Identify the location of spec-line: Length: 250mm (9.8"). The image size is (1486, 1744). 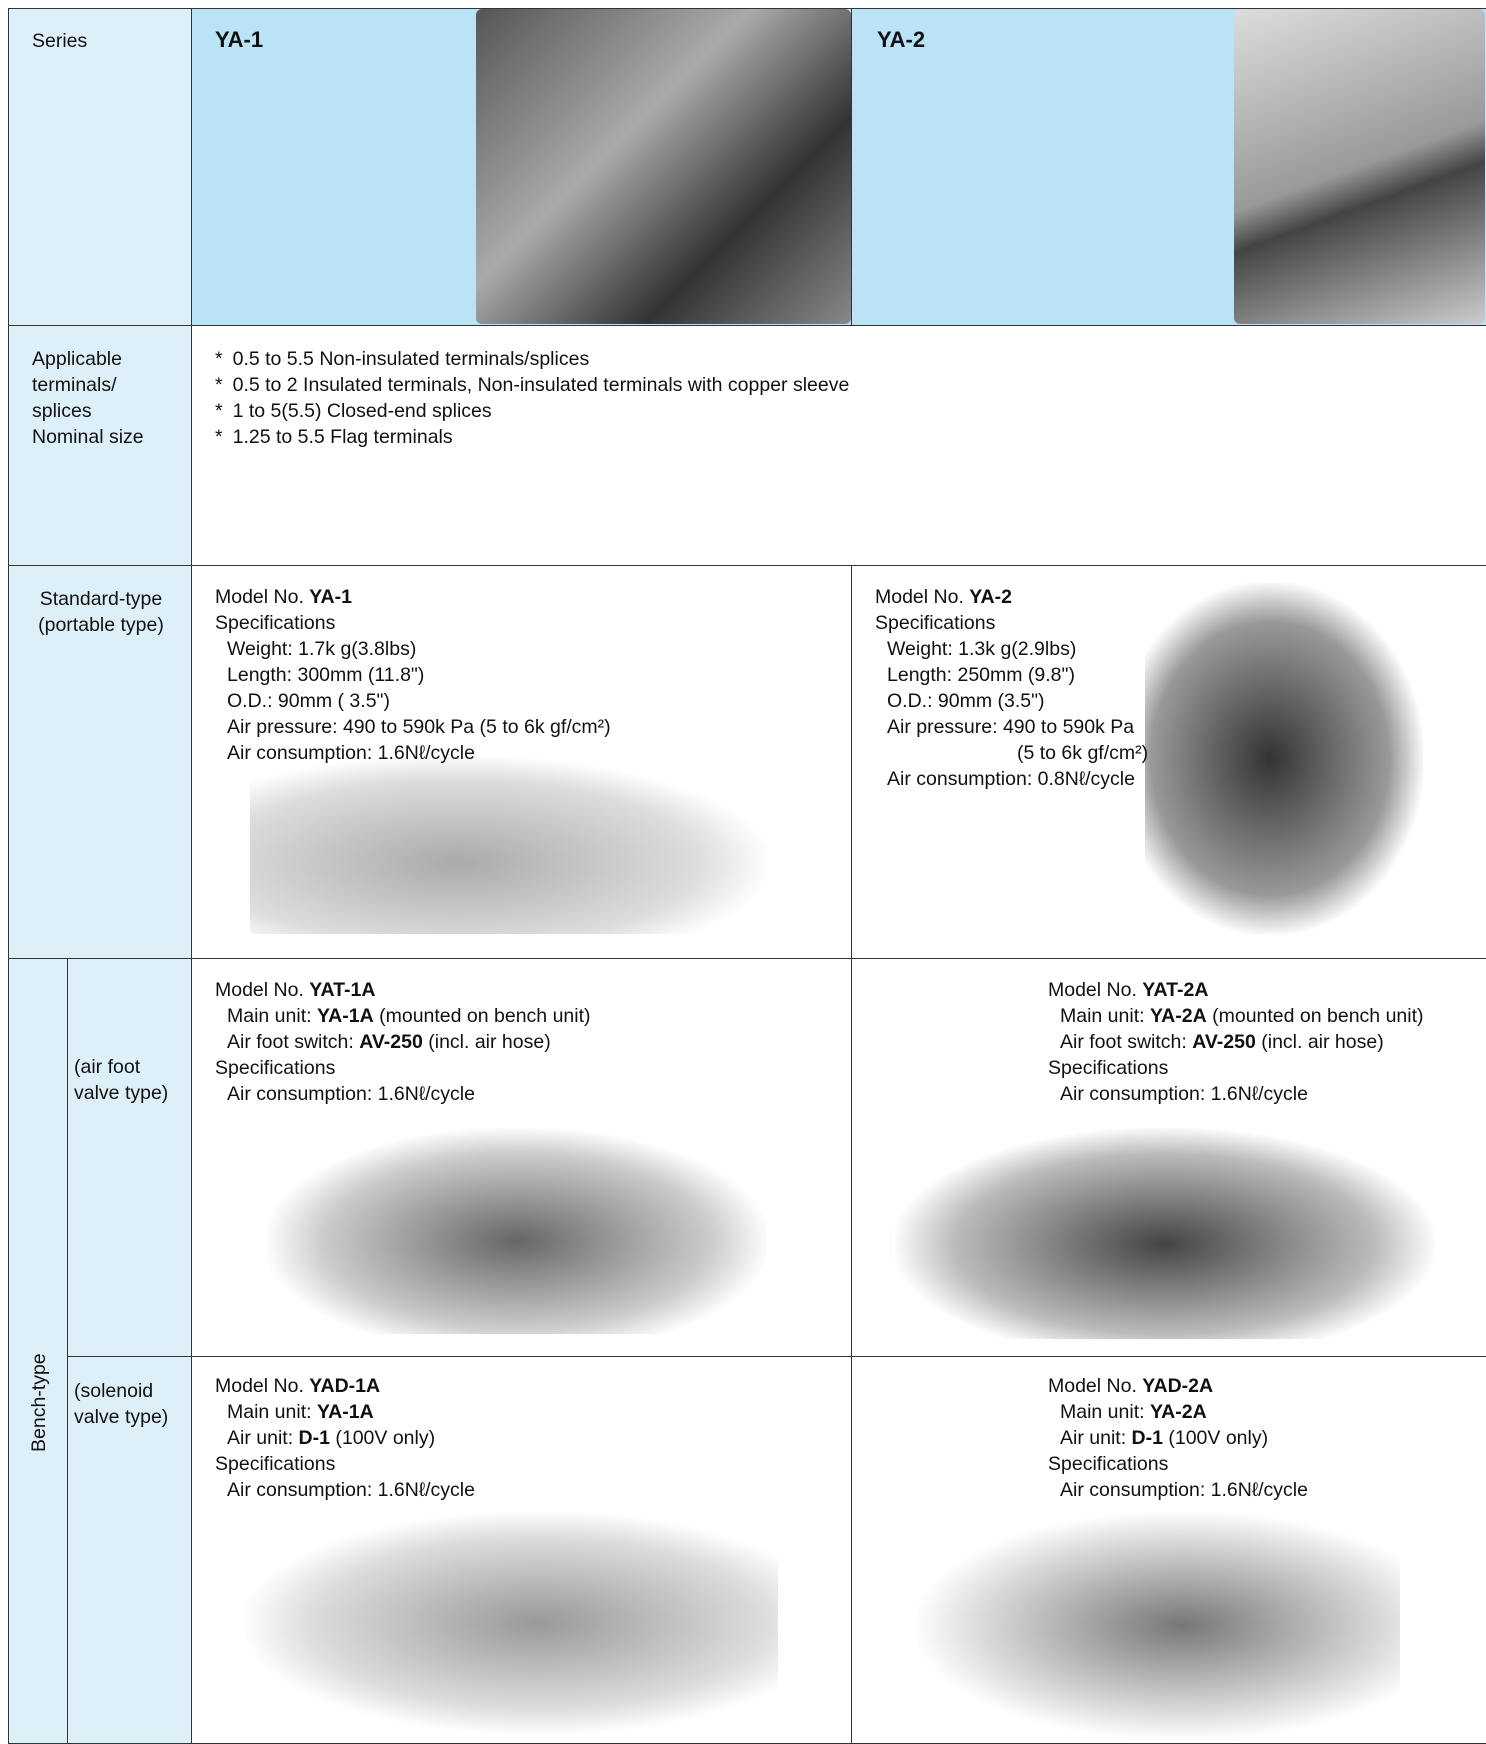
(981, 675).